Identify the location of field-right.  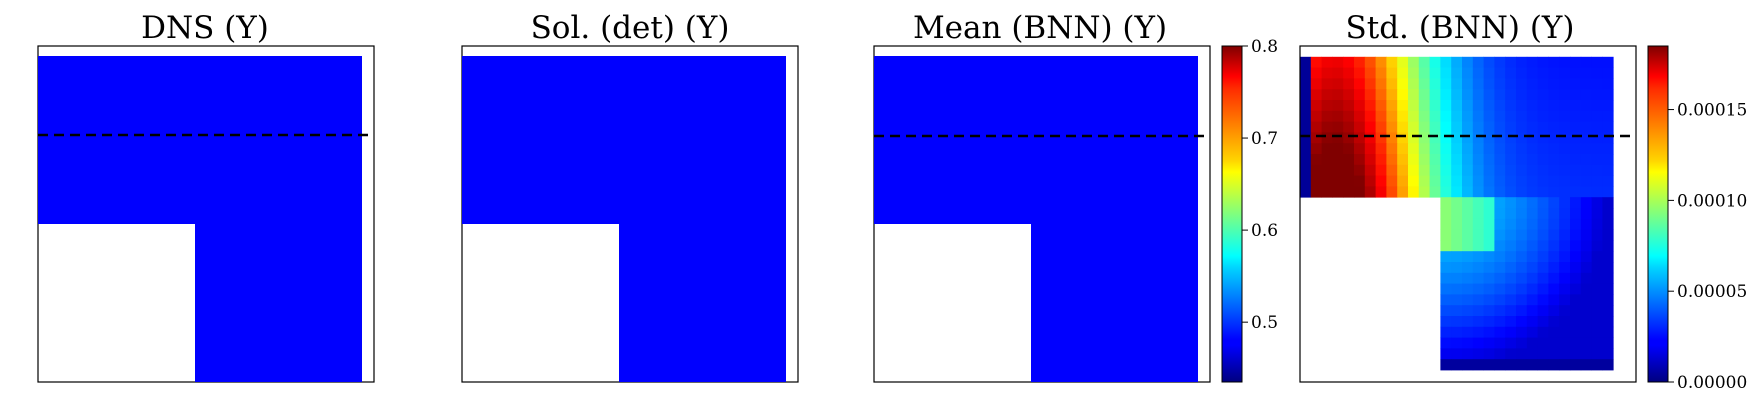
(278, 303).